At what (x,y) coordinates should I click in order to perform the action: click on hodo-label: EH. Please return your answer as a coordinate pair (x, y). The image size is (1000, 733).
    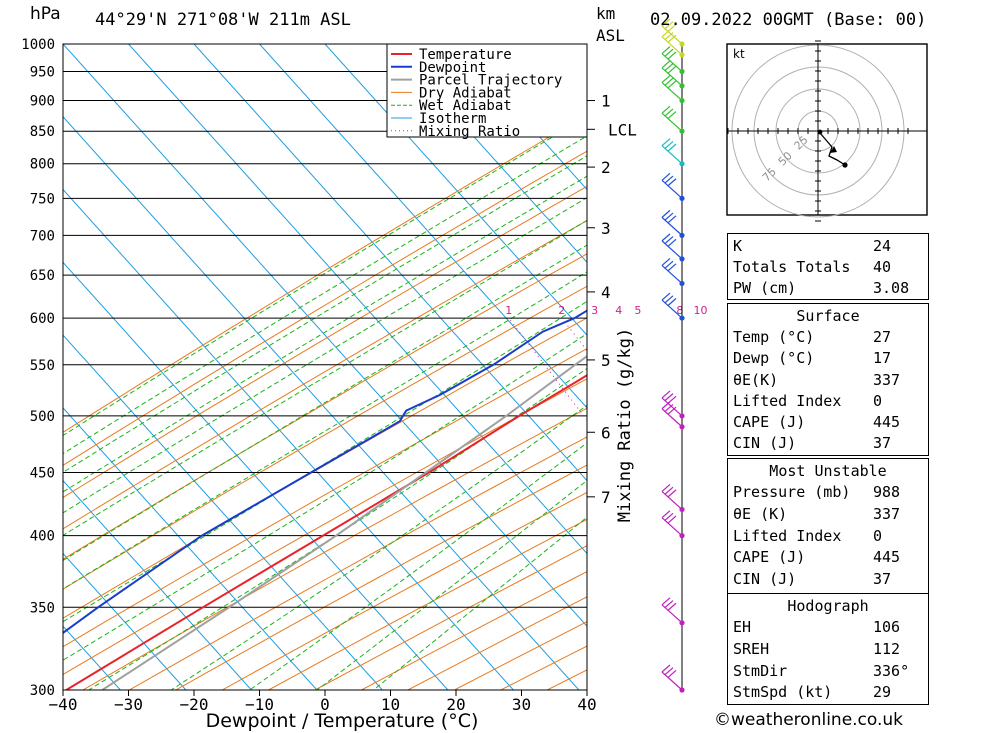
    Looking at the image, I should click on (742, 627).